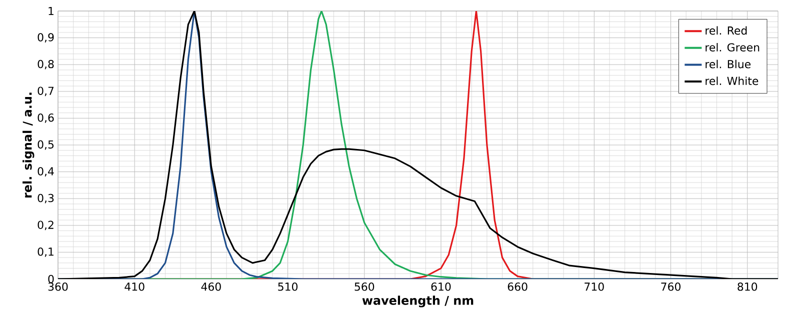 This screenshot has height=336, width=800. I want to click on x-tick-label: 460, so click(211, 286).